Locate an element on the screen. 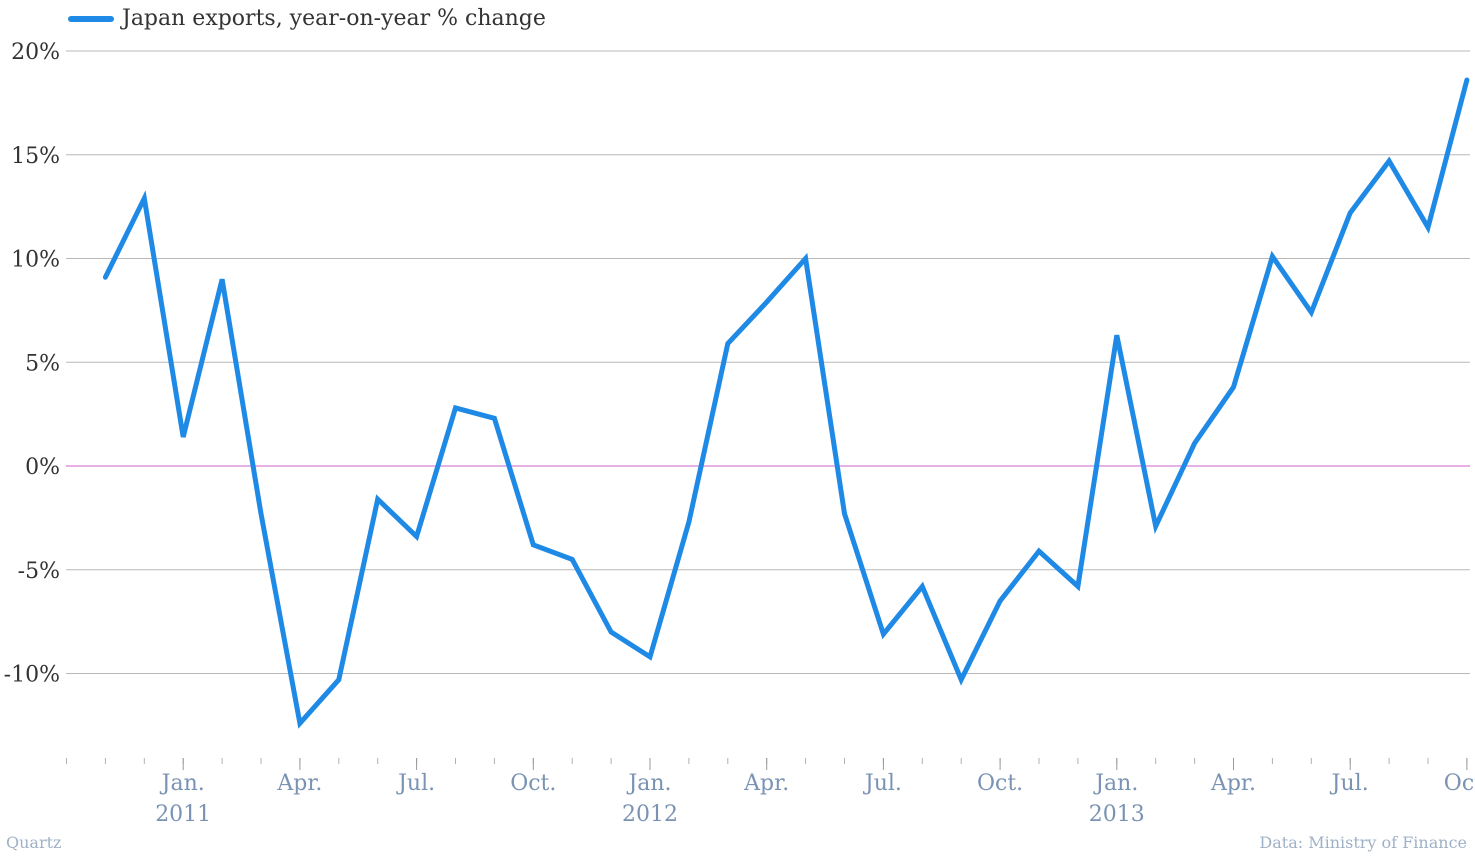 Image resolution: width=1475 pixels, height=863 pixels. x-year-label: 2012 is located at coordinates (650, 814).